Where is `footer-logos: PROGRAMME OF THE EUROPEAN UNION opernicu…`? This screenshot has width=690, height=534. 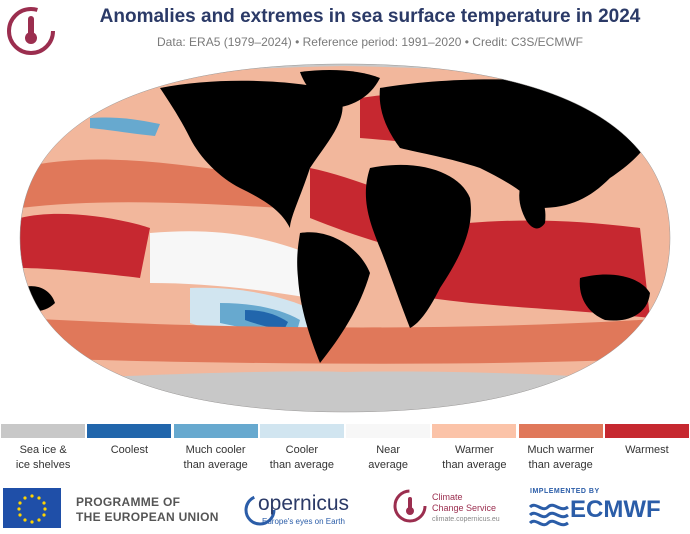
footer-logos: PROGRAMME OF THE EUROPEAN UNION opernicu… is located at coordinates (345, 507).